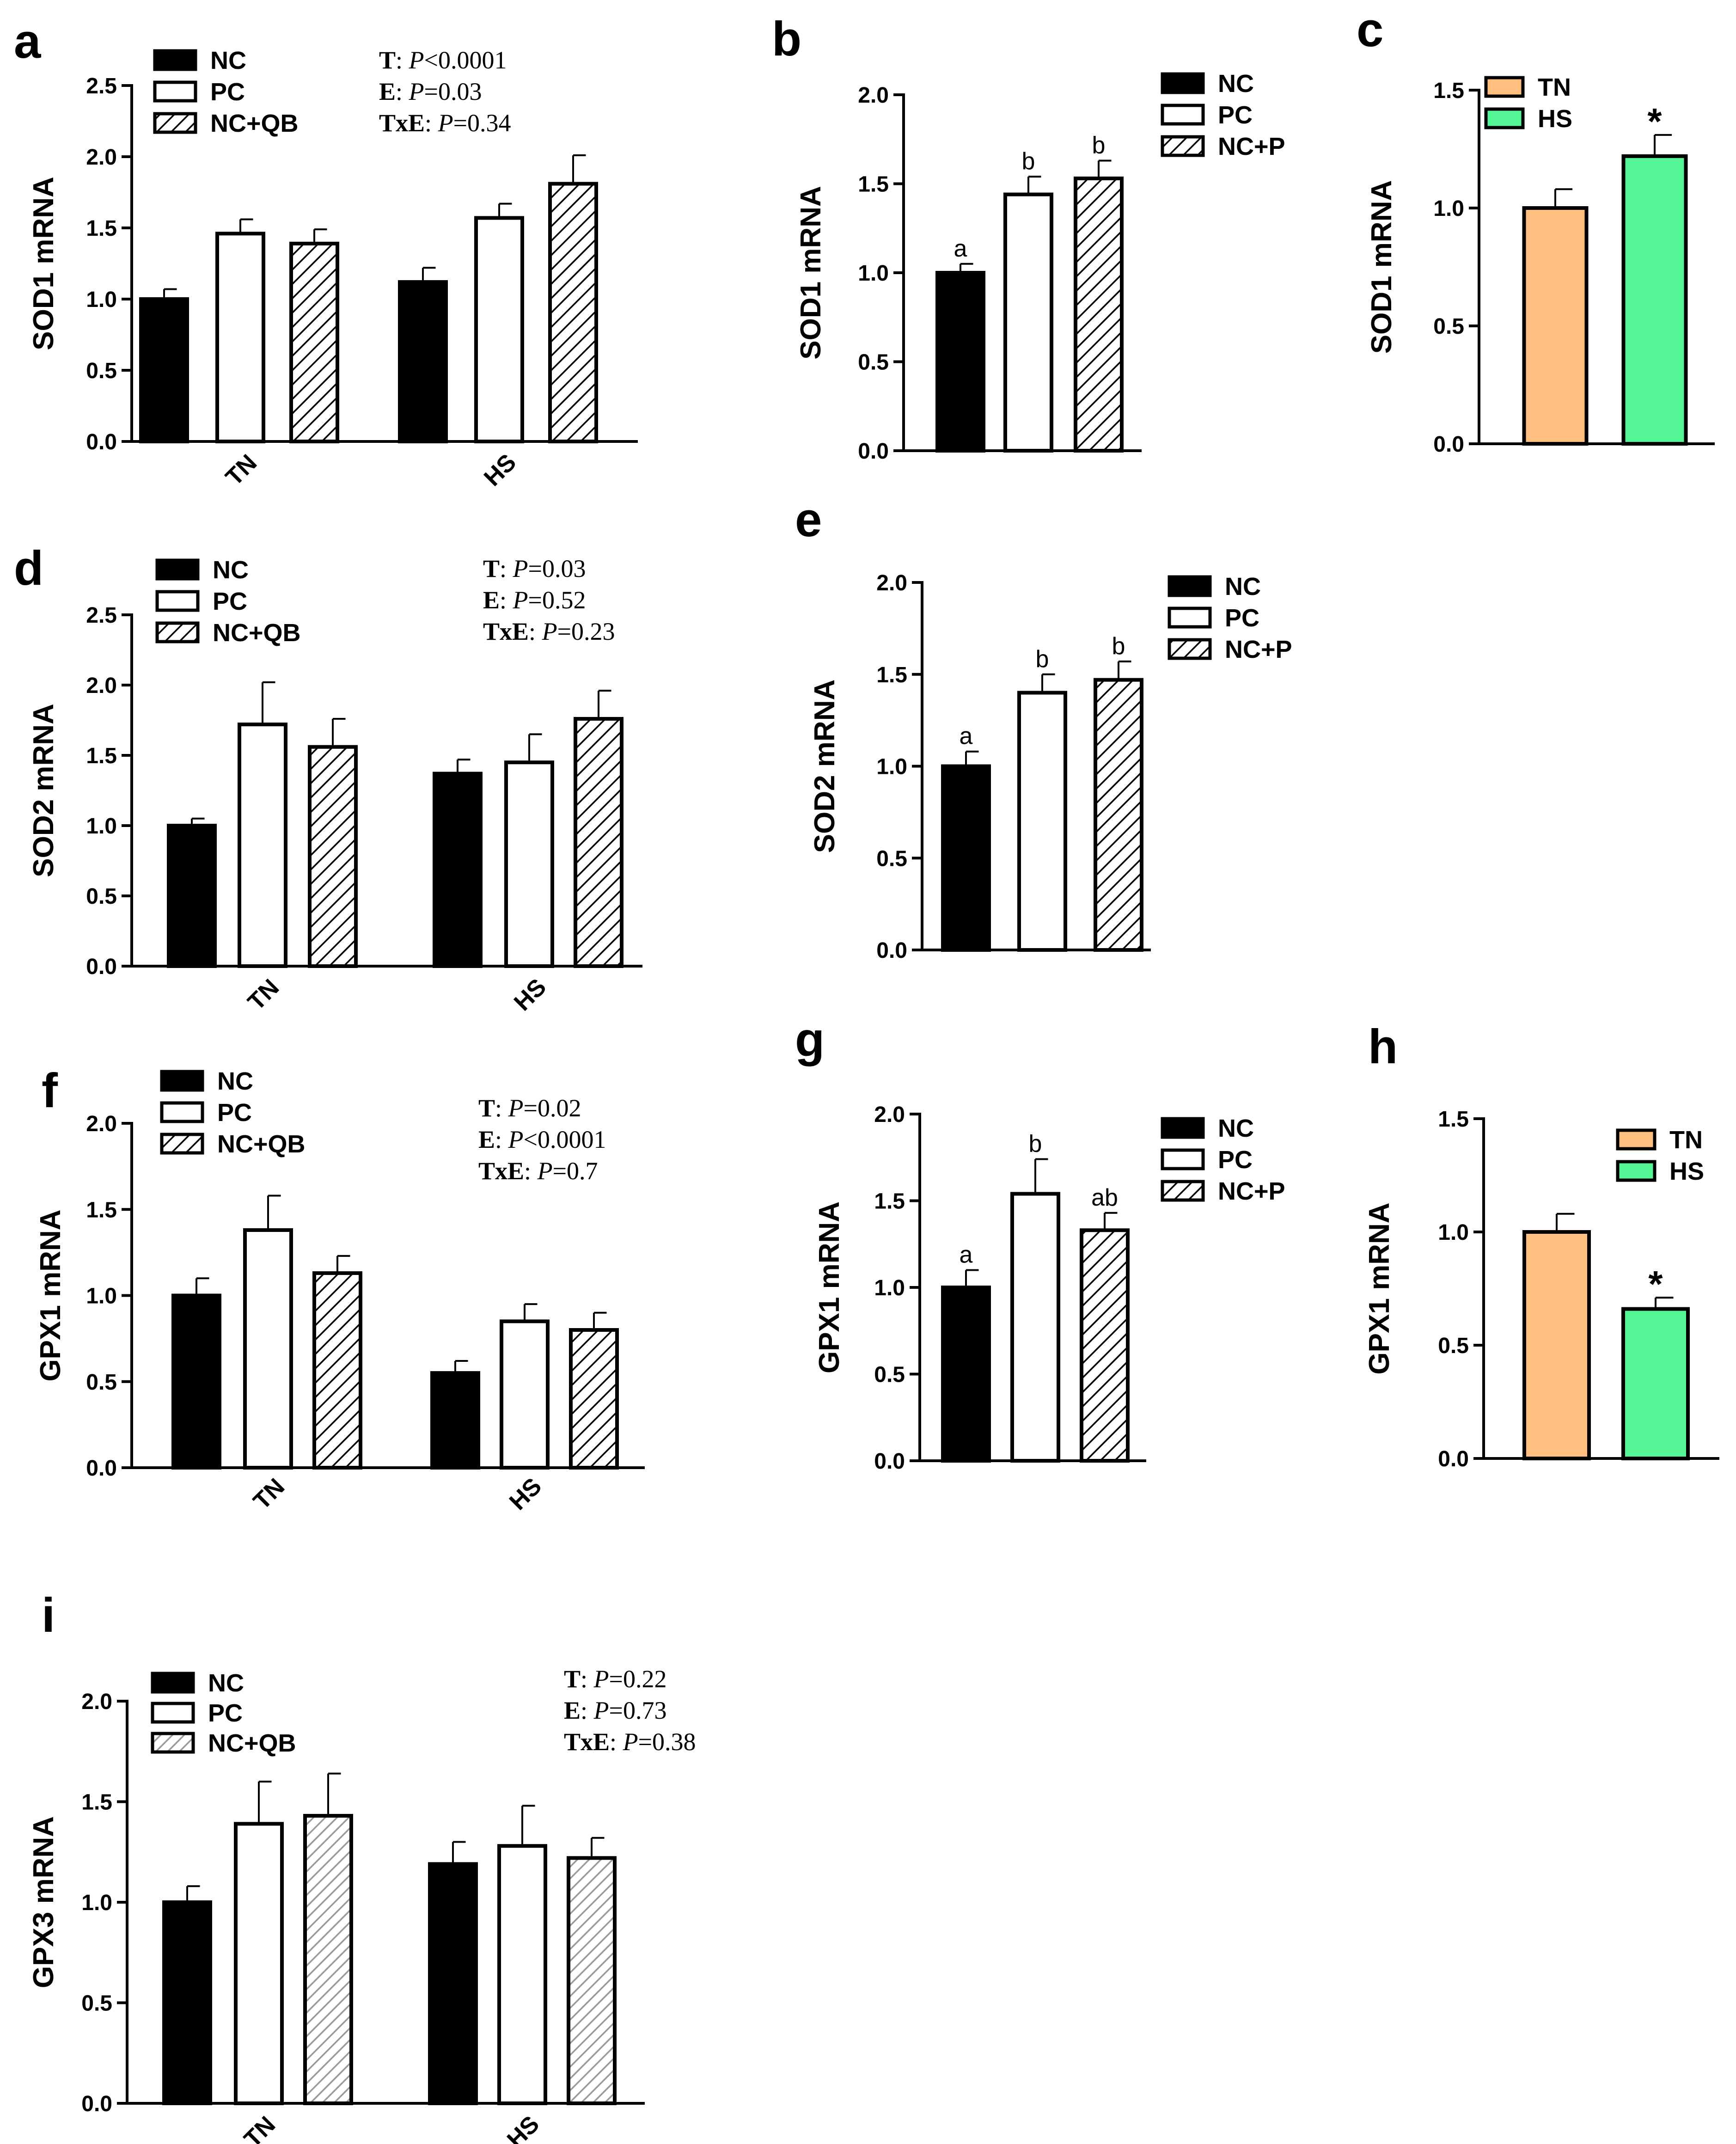  Describe the element at coordinates (829, 1287) in the screenshot. I see `y-axis-label: GPX1 mRNA` at that location.